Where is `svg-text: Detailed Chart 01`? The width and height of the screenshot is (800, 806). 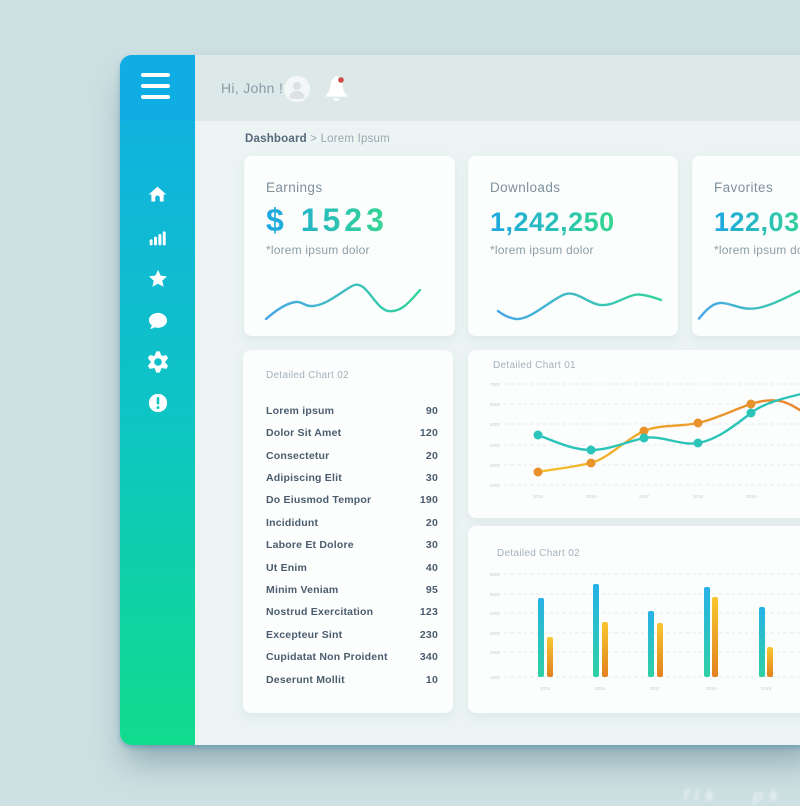
svg-text: Detailed Chart 01 is located at coordinates (534, 365).